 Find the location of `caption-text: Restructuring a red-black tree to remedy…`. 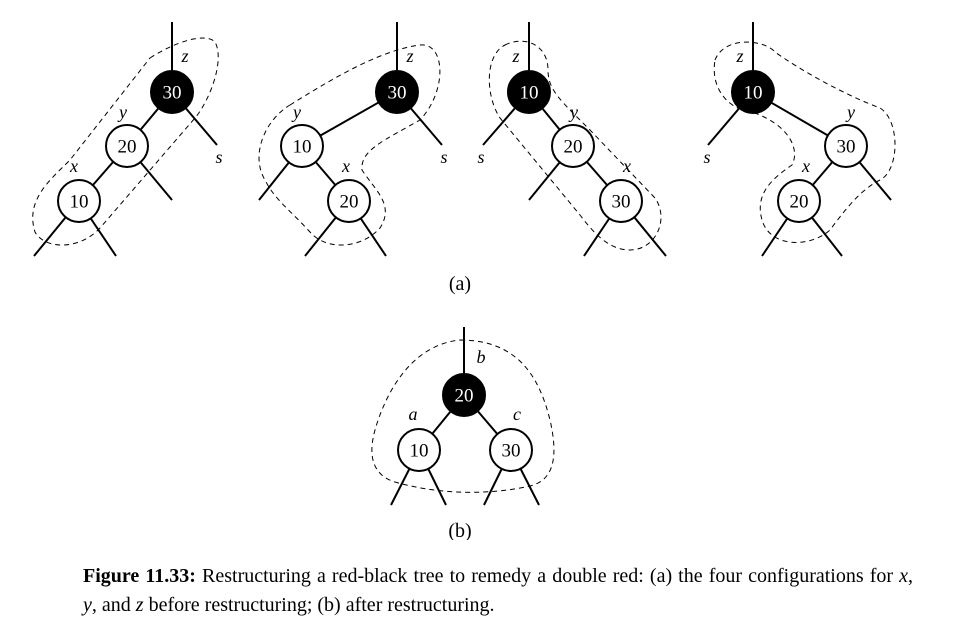

caption-text: Restructuring a red-black tree to remedy… is located at coordinates (547, 576).